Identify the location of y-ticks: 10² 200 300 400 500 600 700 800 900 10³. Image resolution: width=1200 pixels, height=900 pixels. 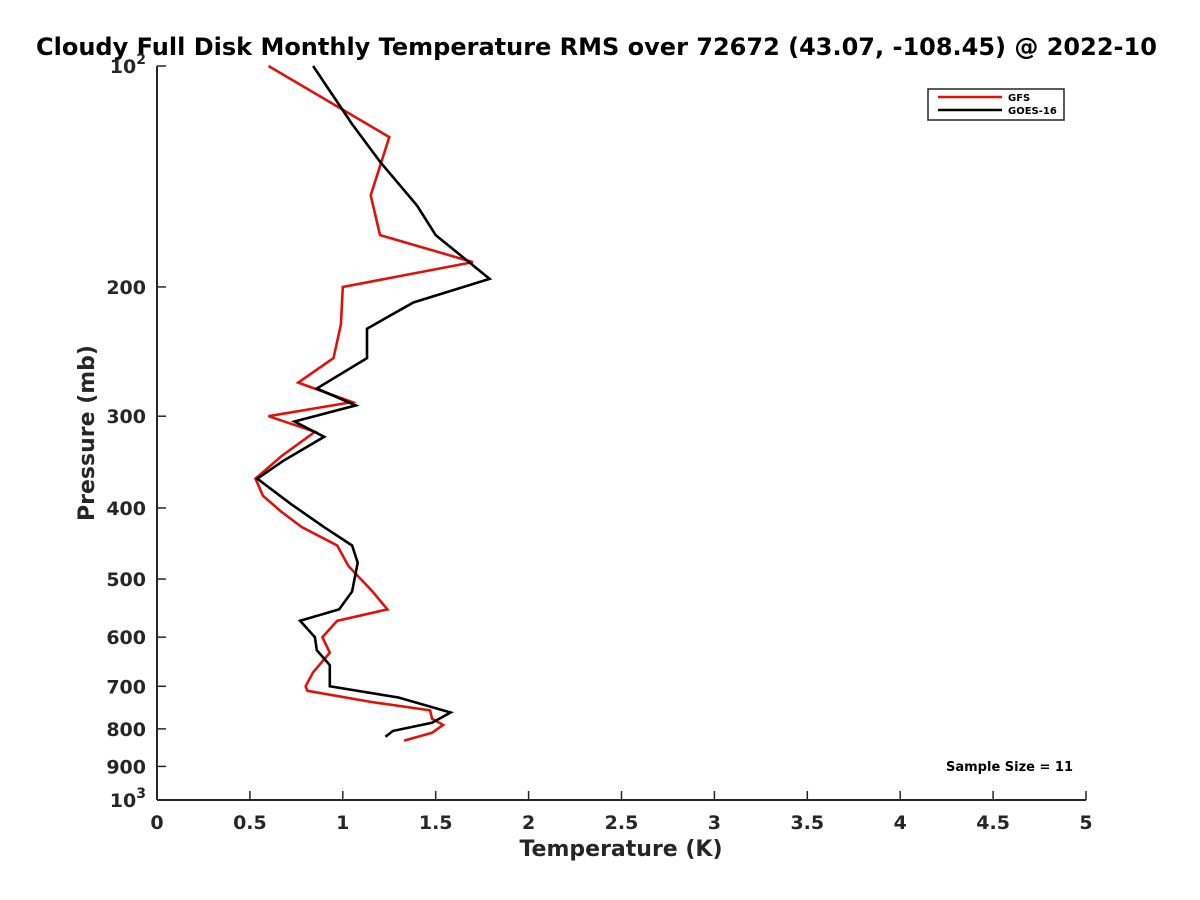
(136, 432).